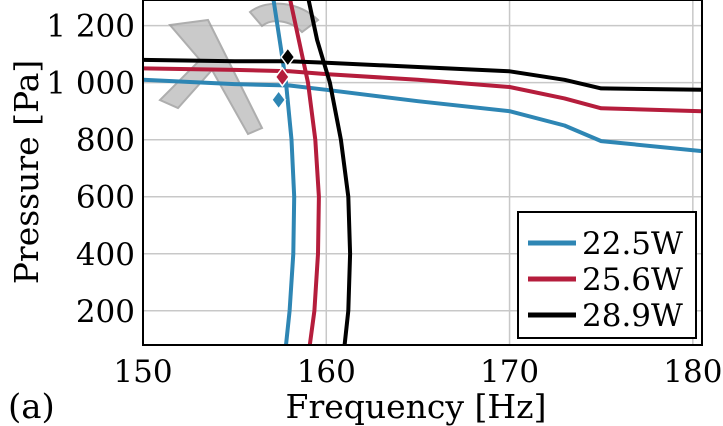 The image size is (723, 426). I want to click on legend-label-22-5w: 22.5W, so click(632, 244).